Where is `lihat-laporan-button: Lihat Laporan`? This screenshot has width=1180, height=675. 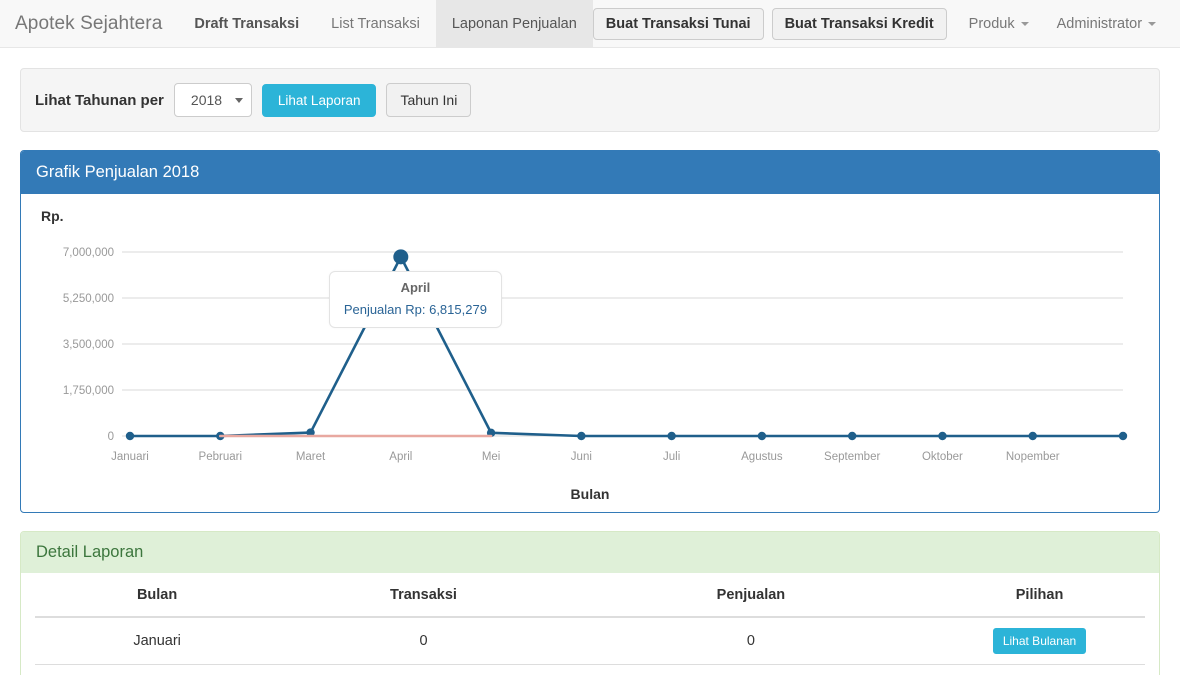
lihat-laporan-button: Lihat Laporan is located at coordinates (319, 100).